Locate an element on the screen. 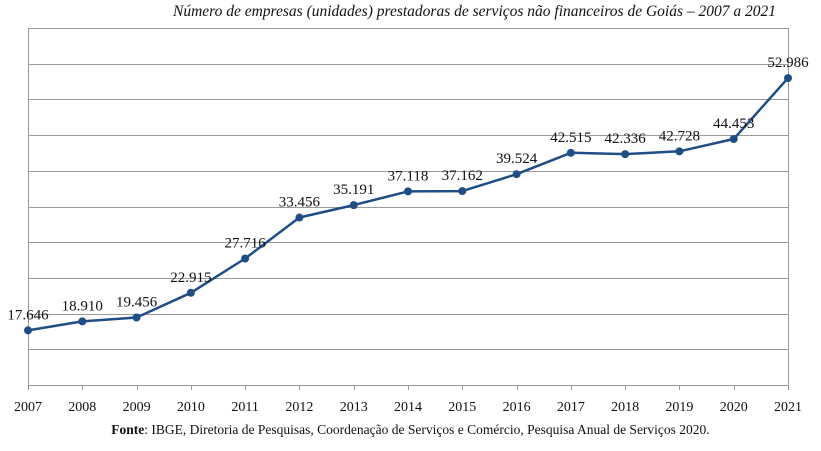 Image resolution: width=821 pixels, height=451 pixels. x-tick-label: 2017 is located at coordinates (571, 407).